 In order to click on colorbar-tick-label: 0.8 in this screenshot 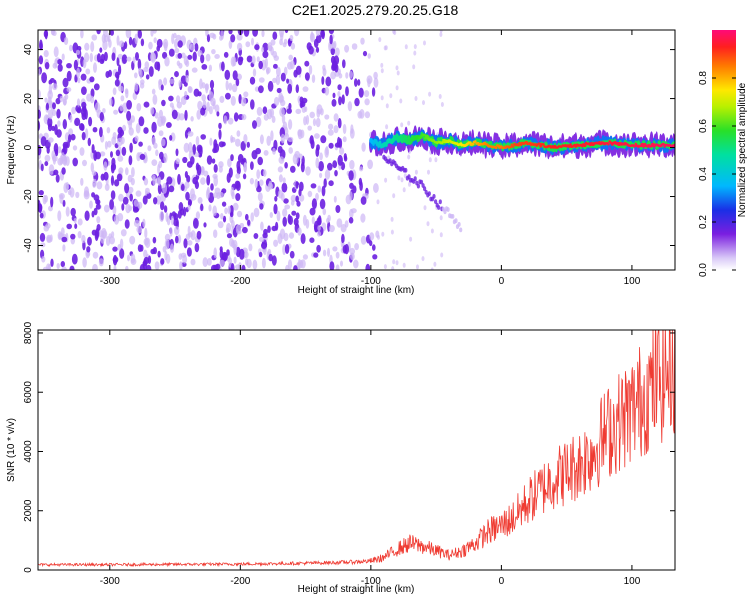, I will do `click(703, 78)`.